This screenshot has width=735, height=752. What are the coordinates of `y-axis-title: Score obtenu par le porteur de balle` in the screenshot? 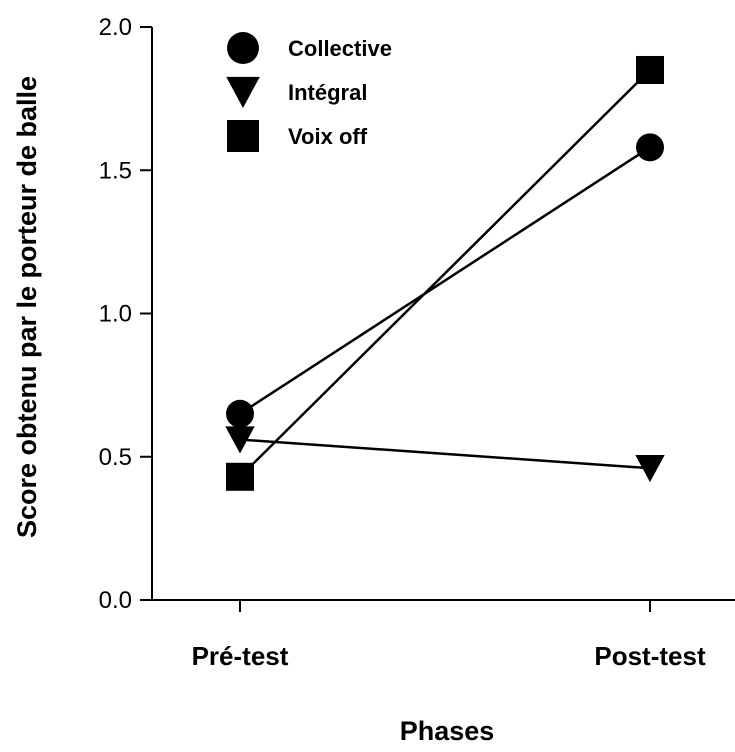 It's located at (27, 307).